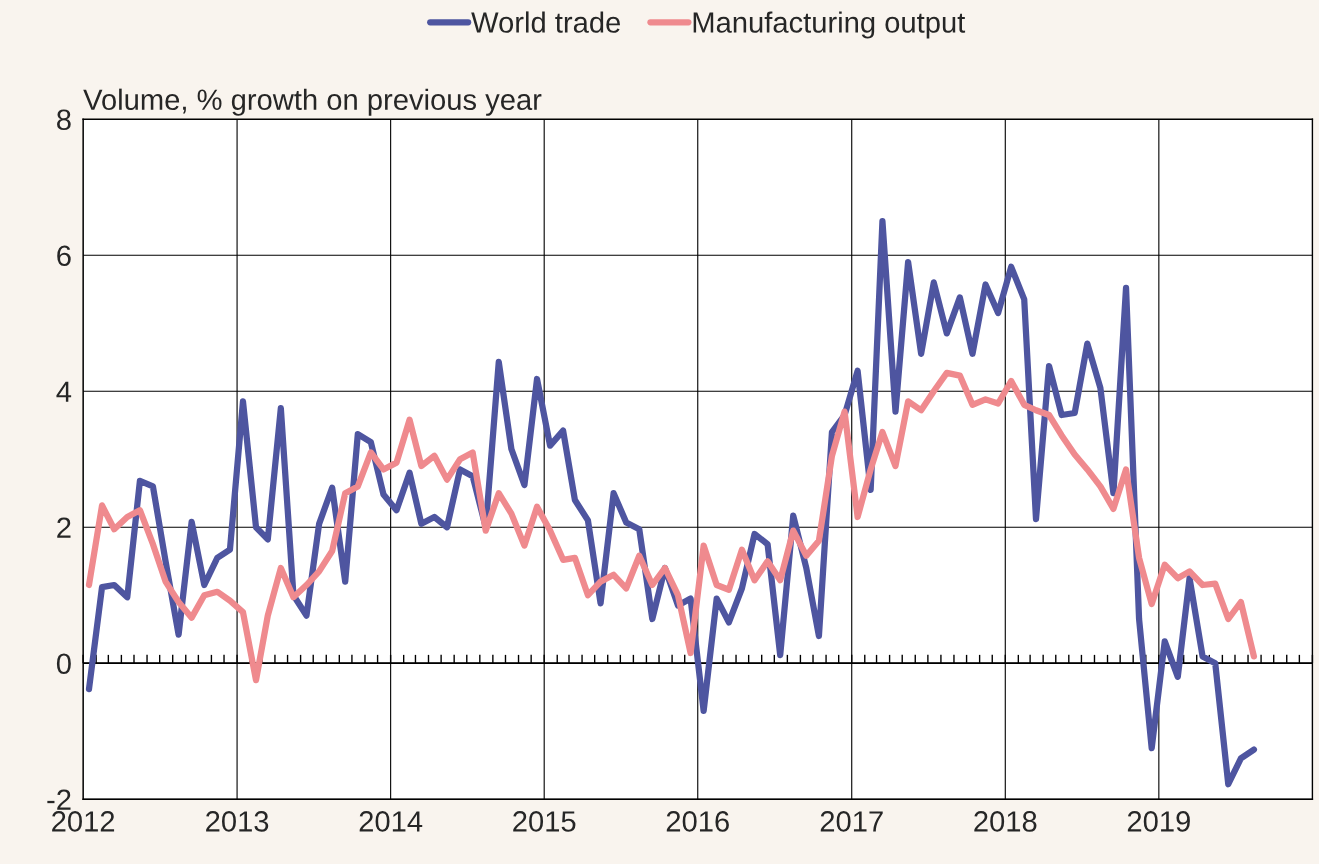 The height and width of the screenshot is (864, 1319). Describe the element at coordinates (1005, 821) in the screenshot. I see `x-tick-label: 2018` at that location.